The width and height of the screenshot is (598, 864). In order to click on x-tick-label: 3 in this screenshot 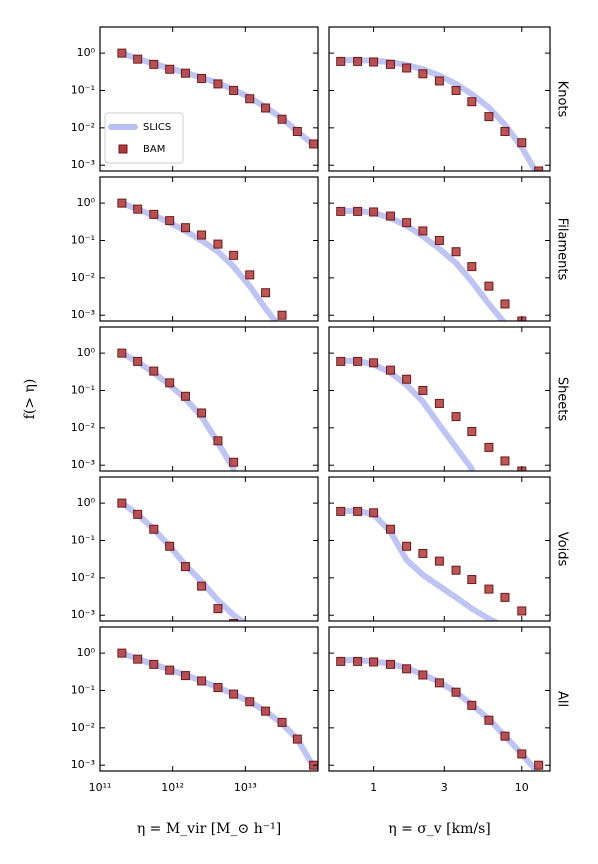, I will do `click(444, 787)`.